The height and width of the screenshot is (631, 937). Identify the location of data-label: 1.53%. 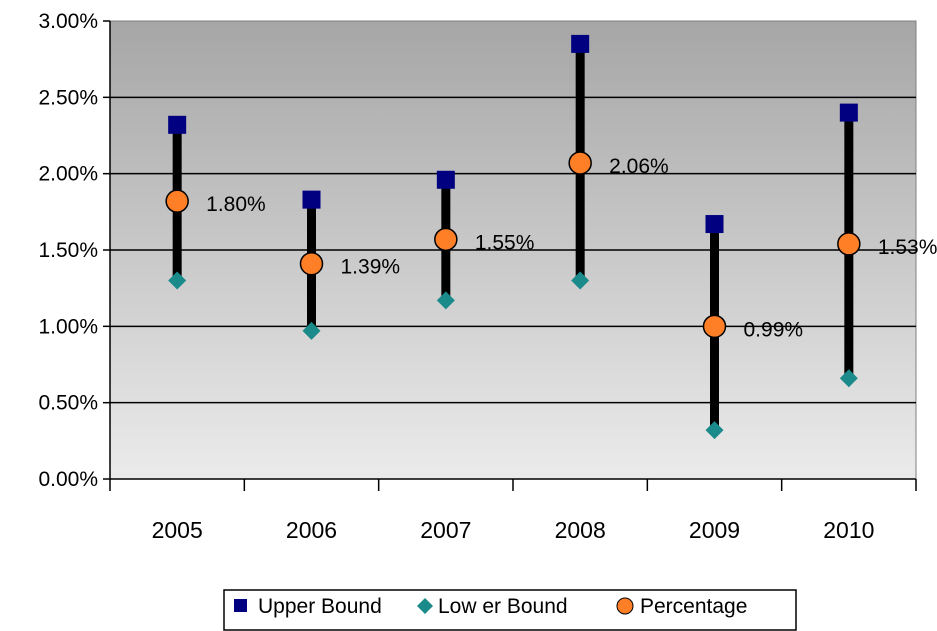
(907, 247).